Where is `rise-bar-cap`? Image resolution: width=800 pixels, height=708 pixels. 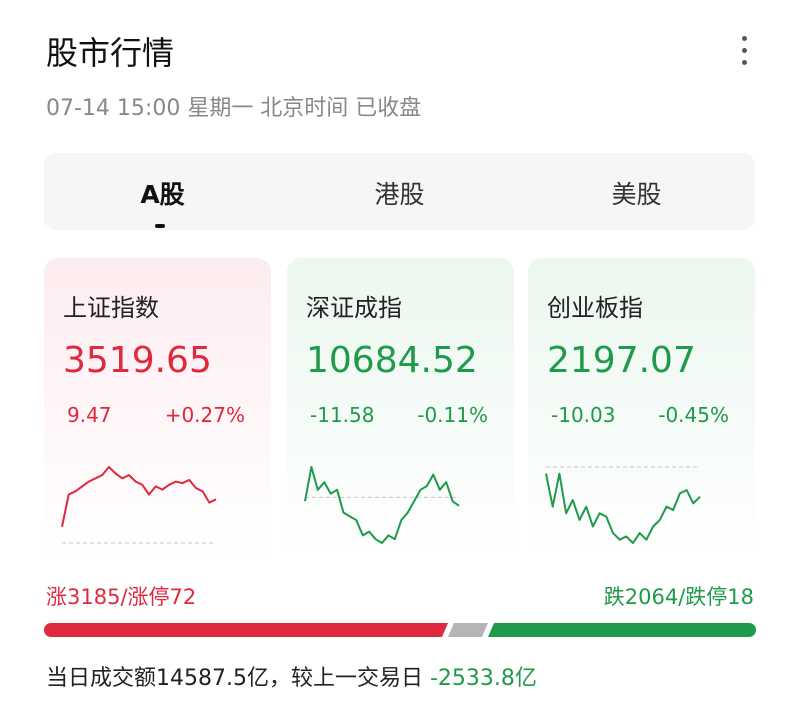
rise-bar-cap is located at coordinates (51, 630).